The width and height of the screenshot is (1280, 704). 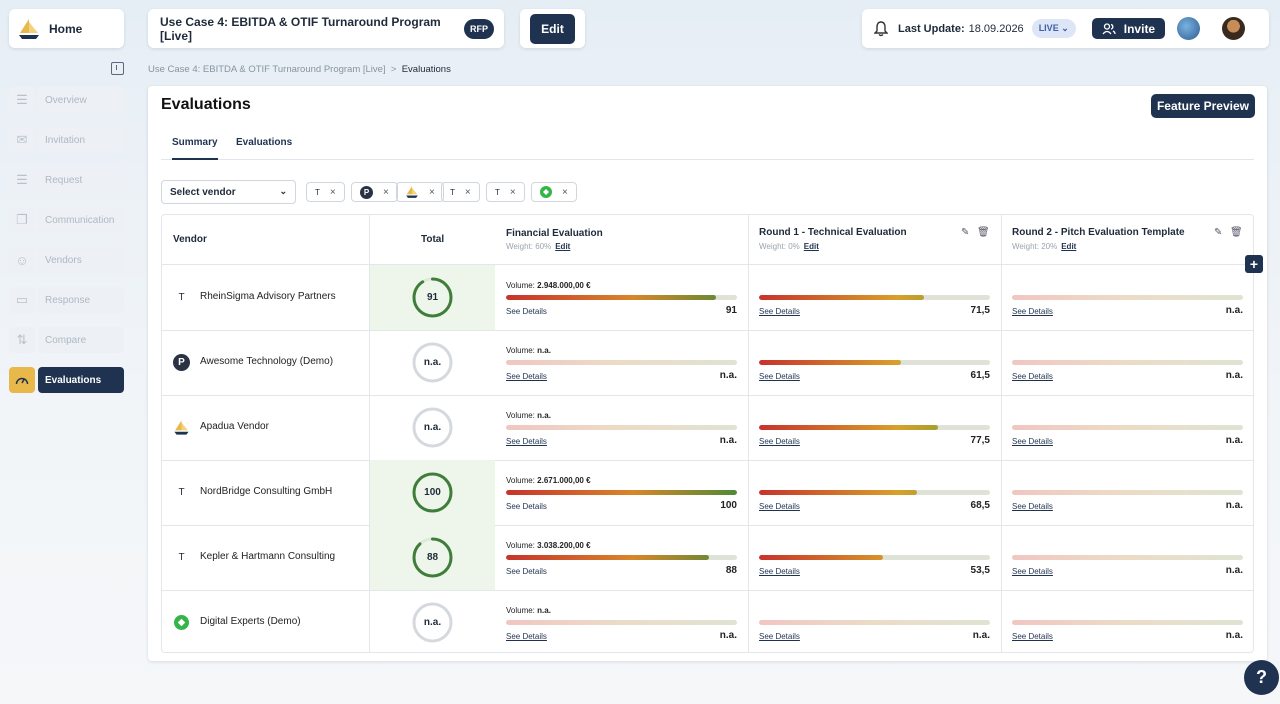 I want to click on weight-label: Weight: 0%, so click(x=779, y=246).